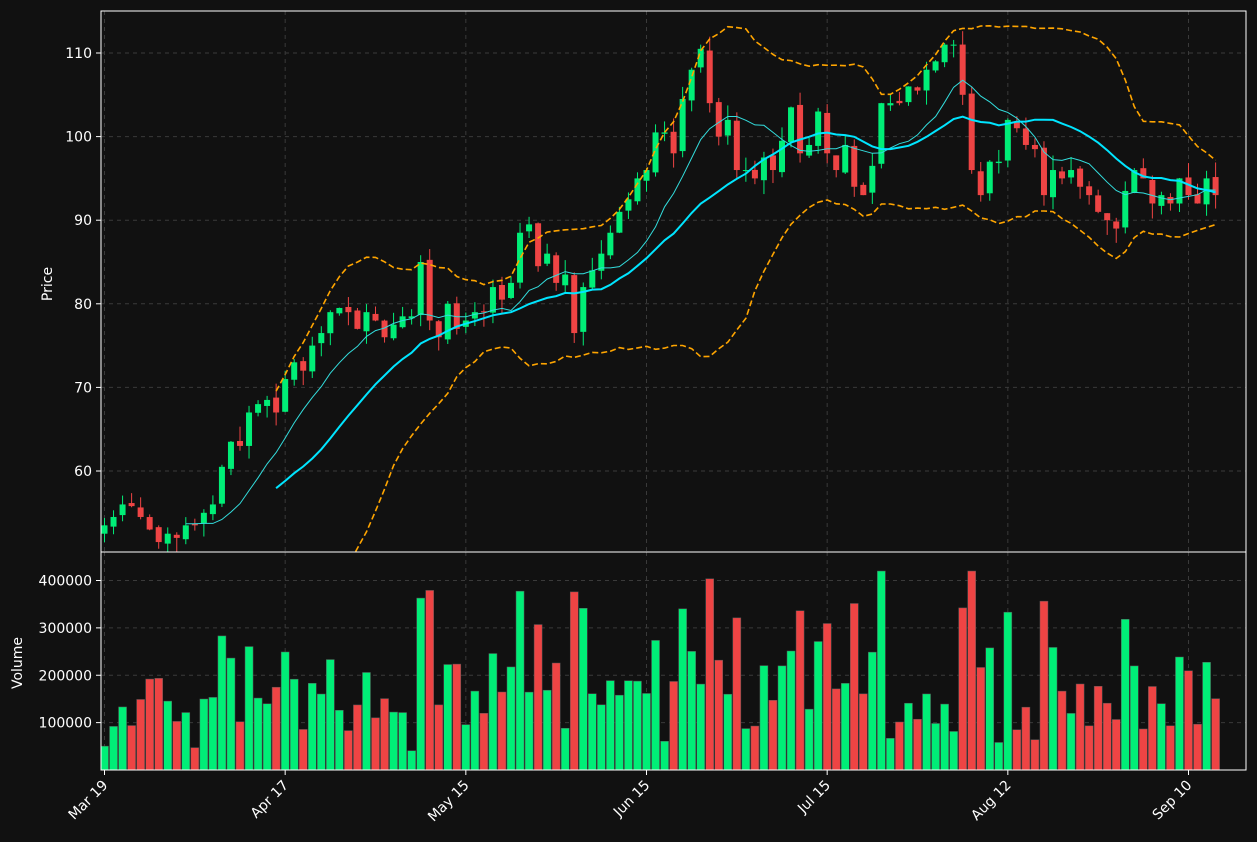  What do you see at coordinates (78, 138) in the screenshot?
I see `price-tick-label: 100` at bounding box center [78, 138].